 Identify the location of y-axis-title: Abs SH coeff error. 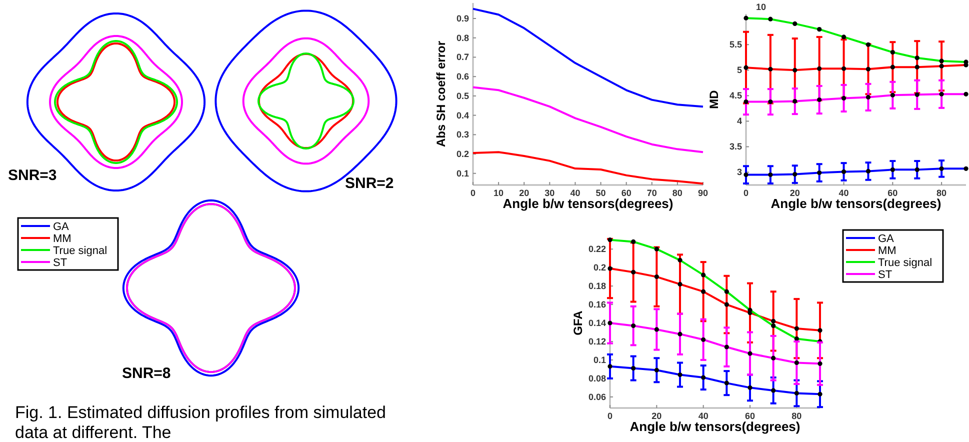
(441, 94).